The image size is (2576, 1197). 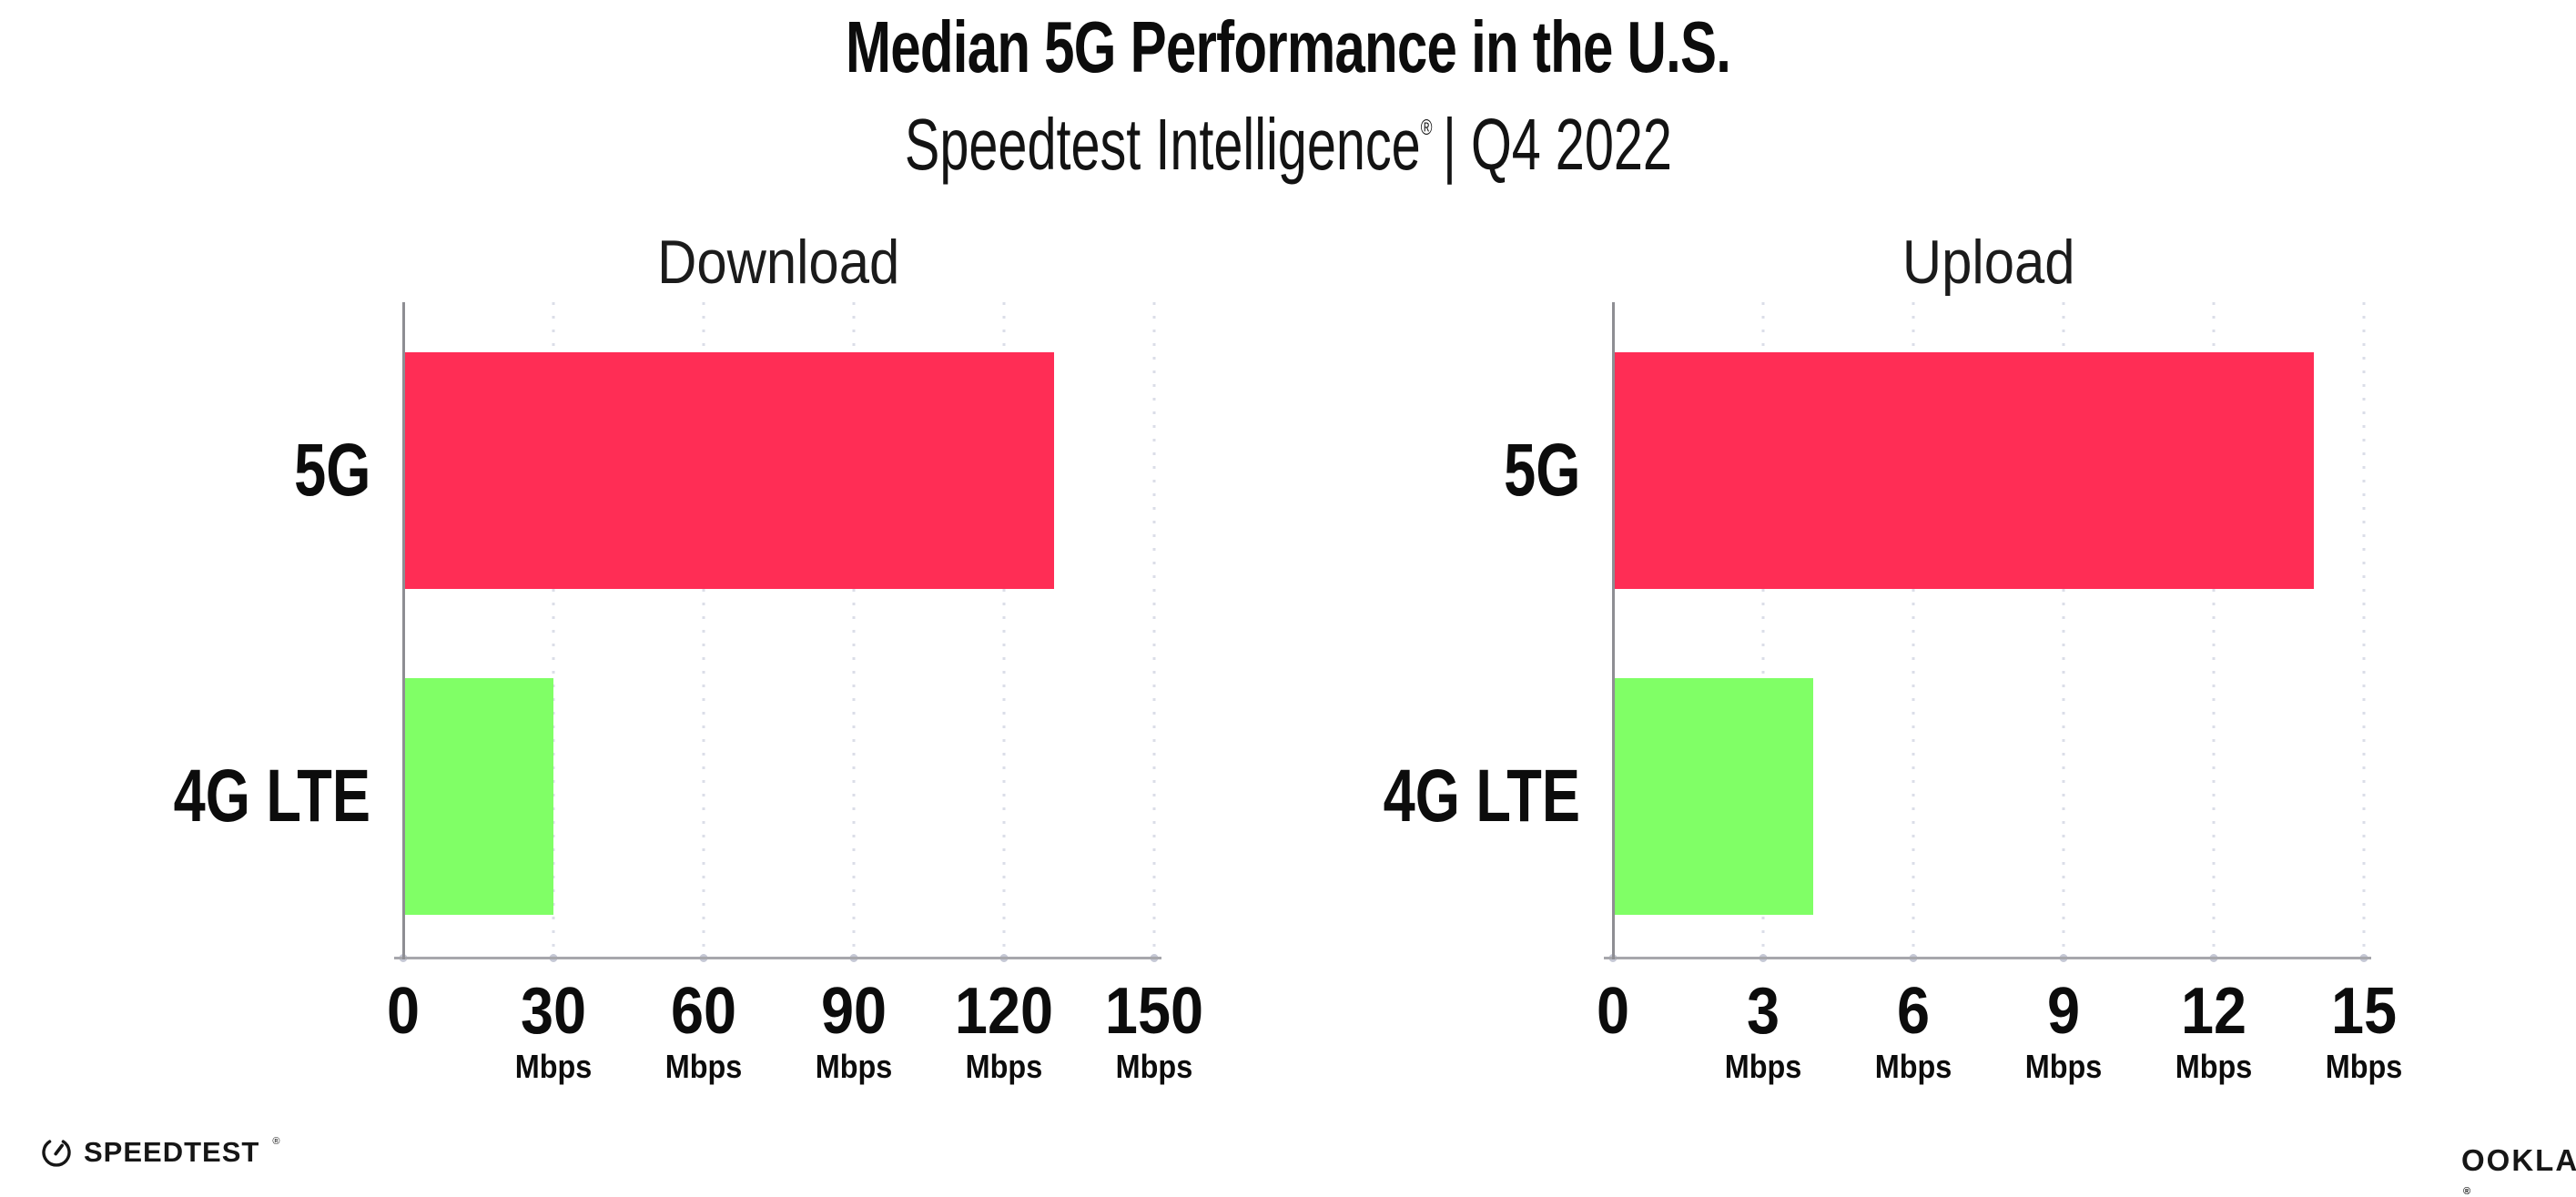 I want to click on chart-title-text: Upload, so click(x=1988, y=262).